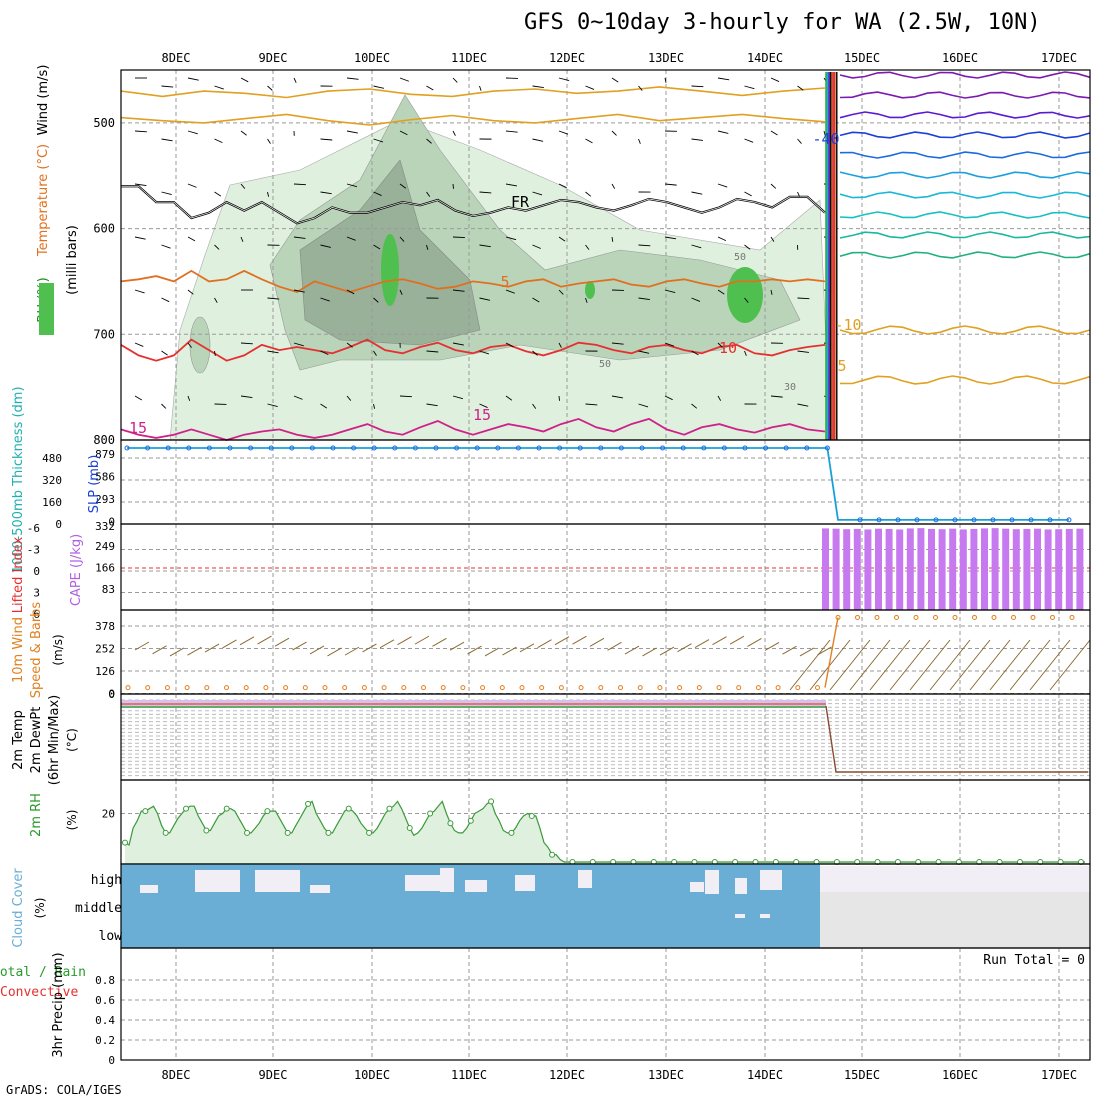 Image resolution: width=1100 pixels, height=1100 pixels. Describe the element at coordinates (105, 1040) in the screenshot. I see `precip-tick-label: 0.2` at that location.